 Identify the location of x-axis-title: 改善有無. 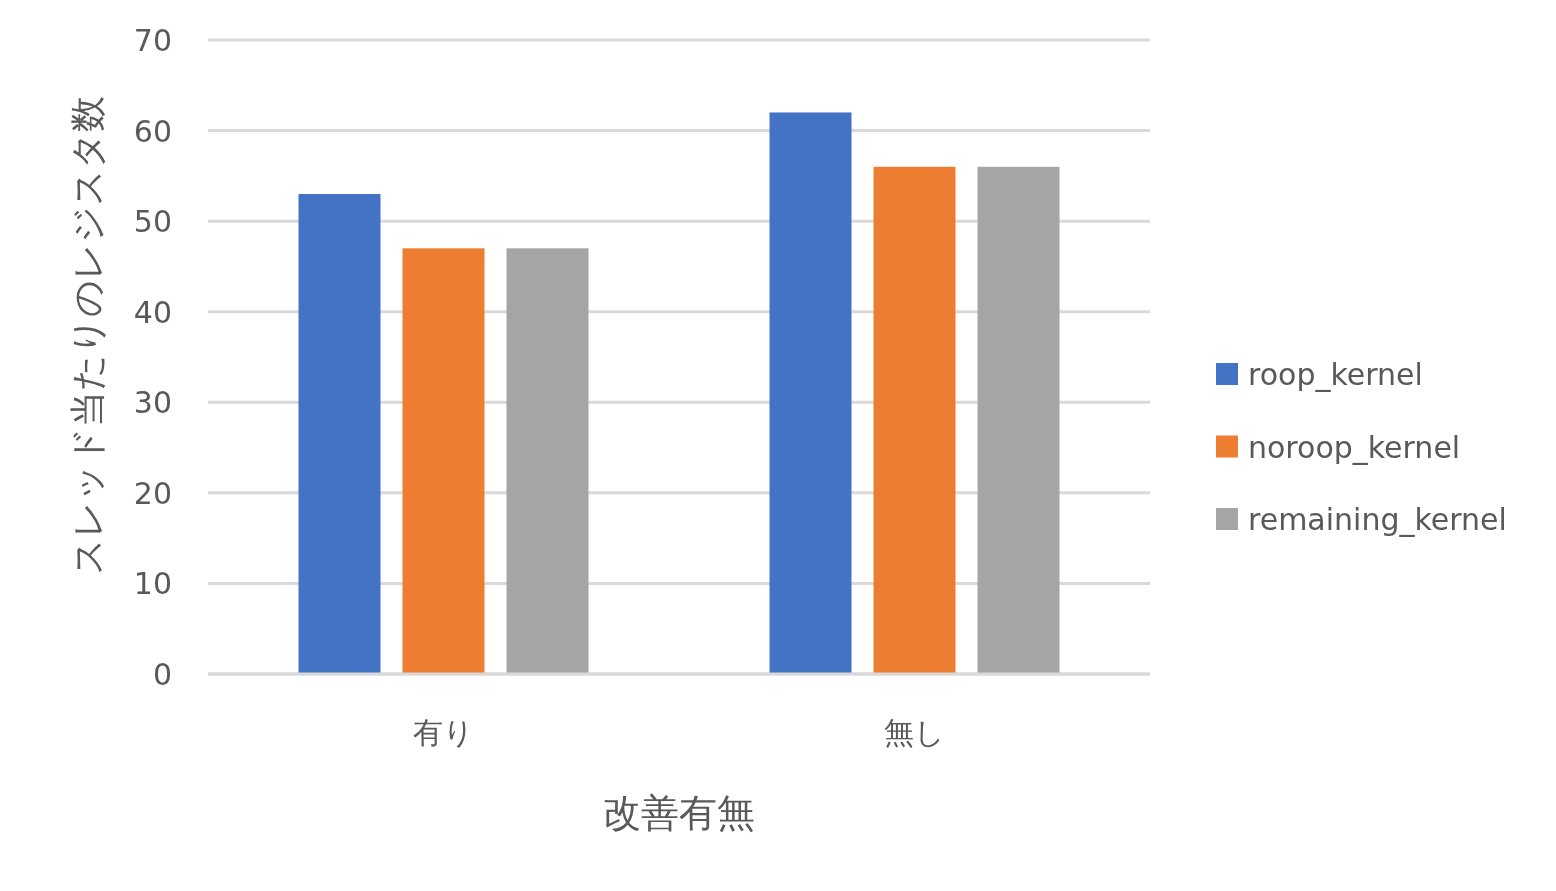
(679, 813).